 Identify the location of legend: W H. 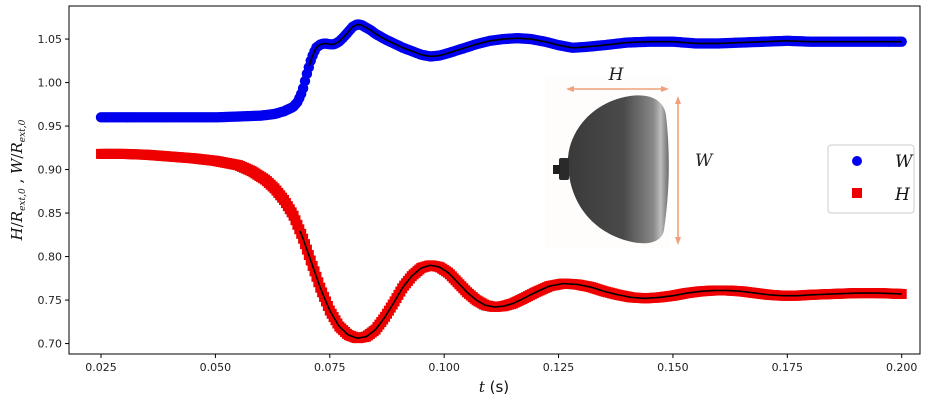
(871, 179).